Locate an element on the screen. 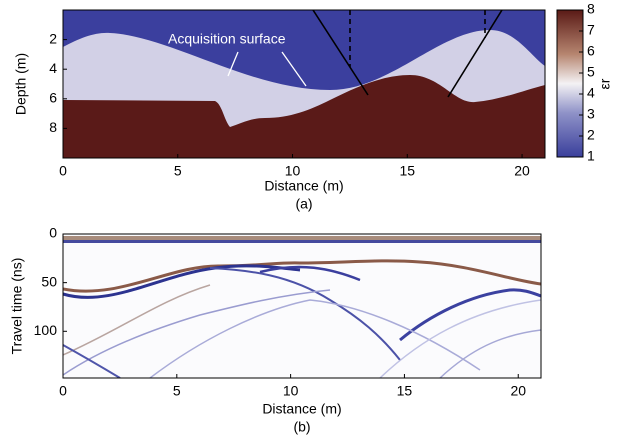 Image resolution: width=617 pixels, height=445 pixels. y-tick-label: 0 is located at coordinates (53, 233).